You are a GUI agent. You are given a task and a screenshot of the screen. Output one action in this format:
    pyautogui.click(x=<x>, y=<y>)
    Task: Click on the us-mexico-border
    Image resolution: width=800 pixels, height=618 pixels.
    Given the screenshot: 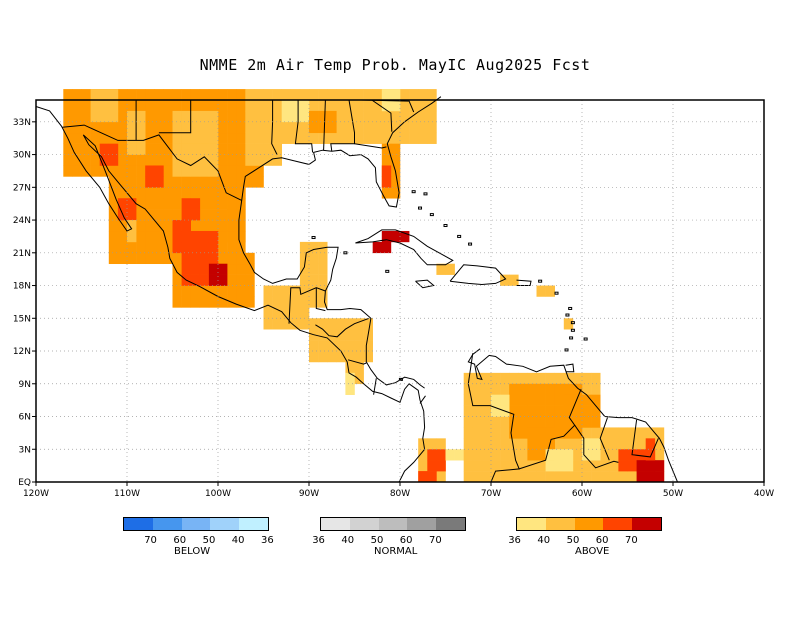 What is the action you would take?
    pyautogui.click(x=152, y=162)
    